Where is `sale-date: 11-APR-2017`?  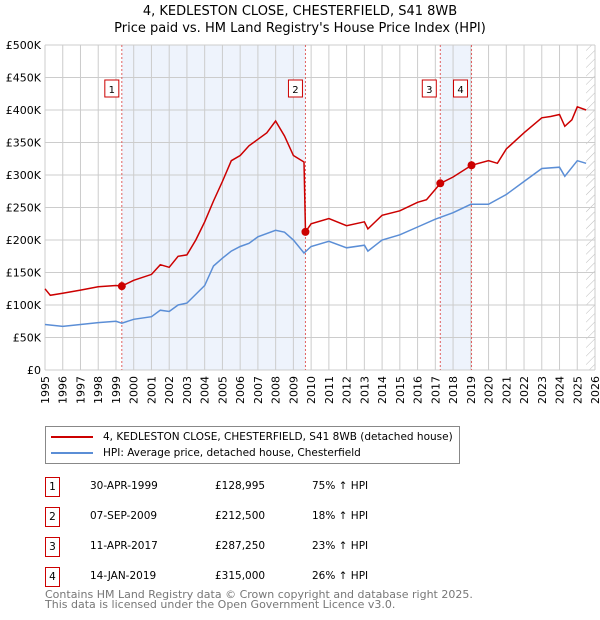 sale-date: 11-APR-2017 is located at coordinates (124, 546).